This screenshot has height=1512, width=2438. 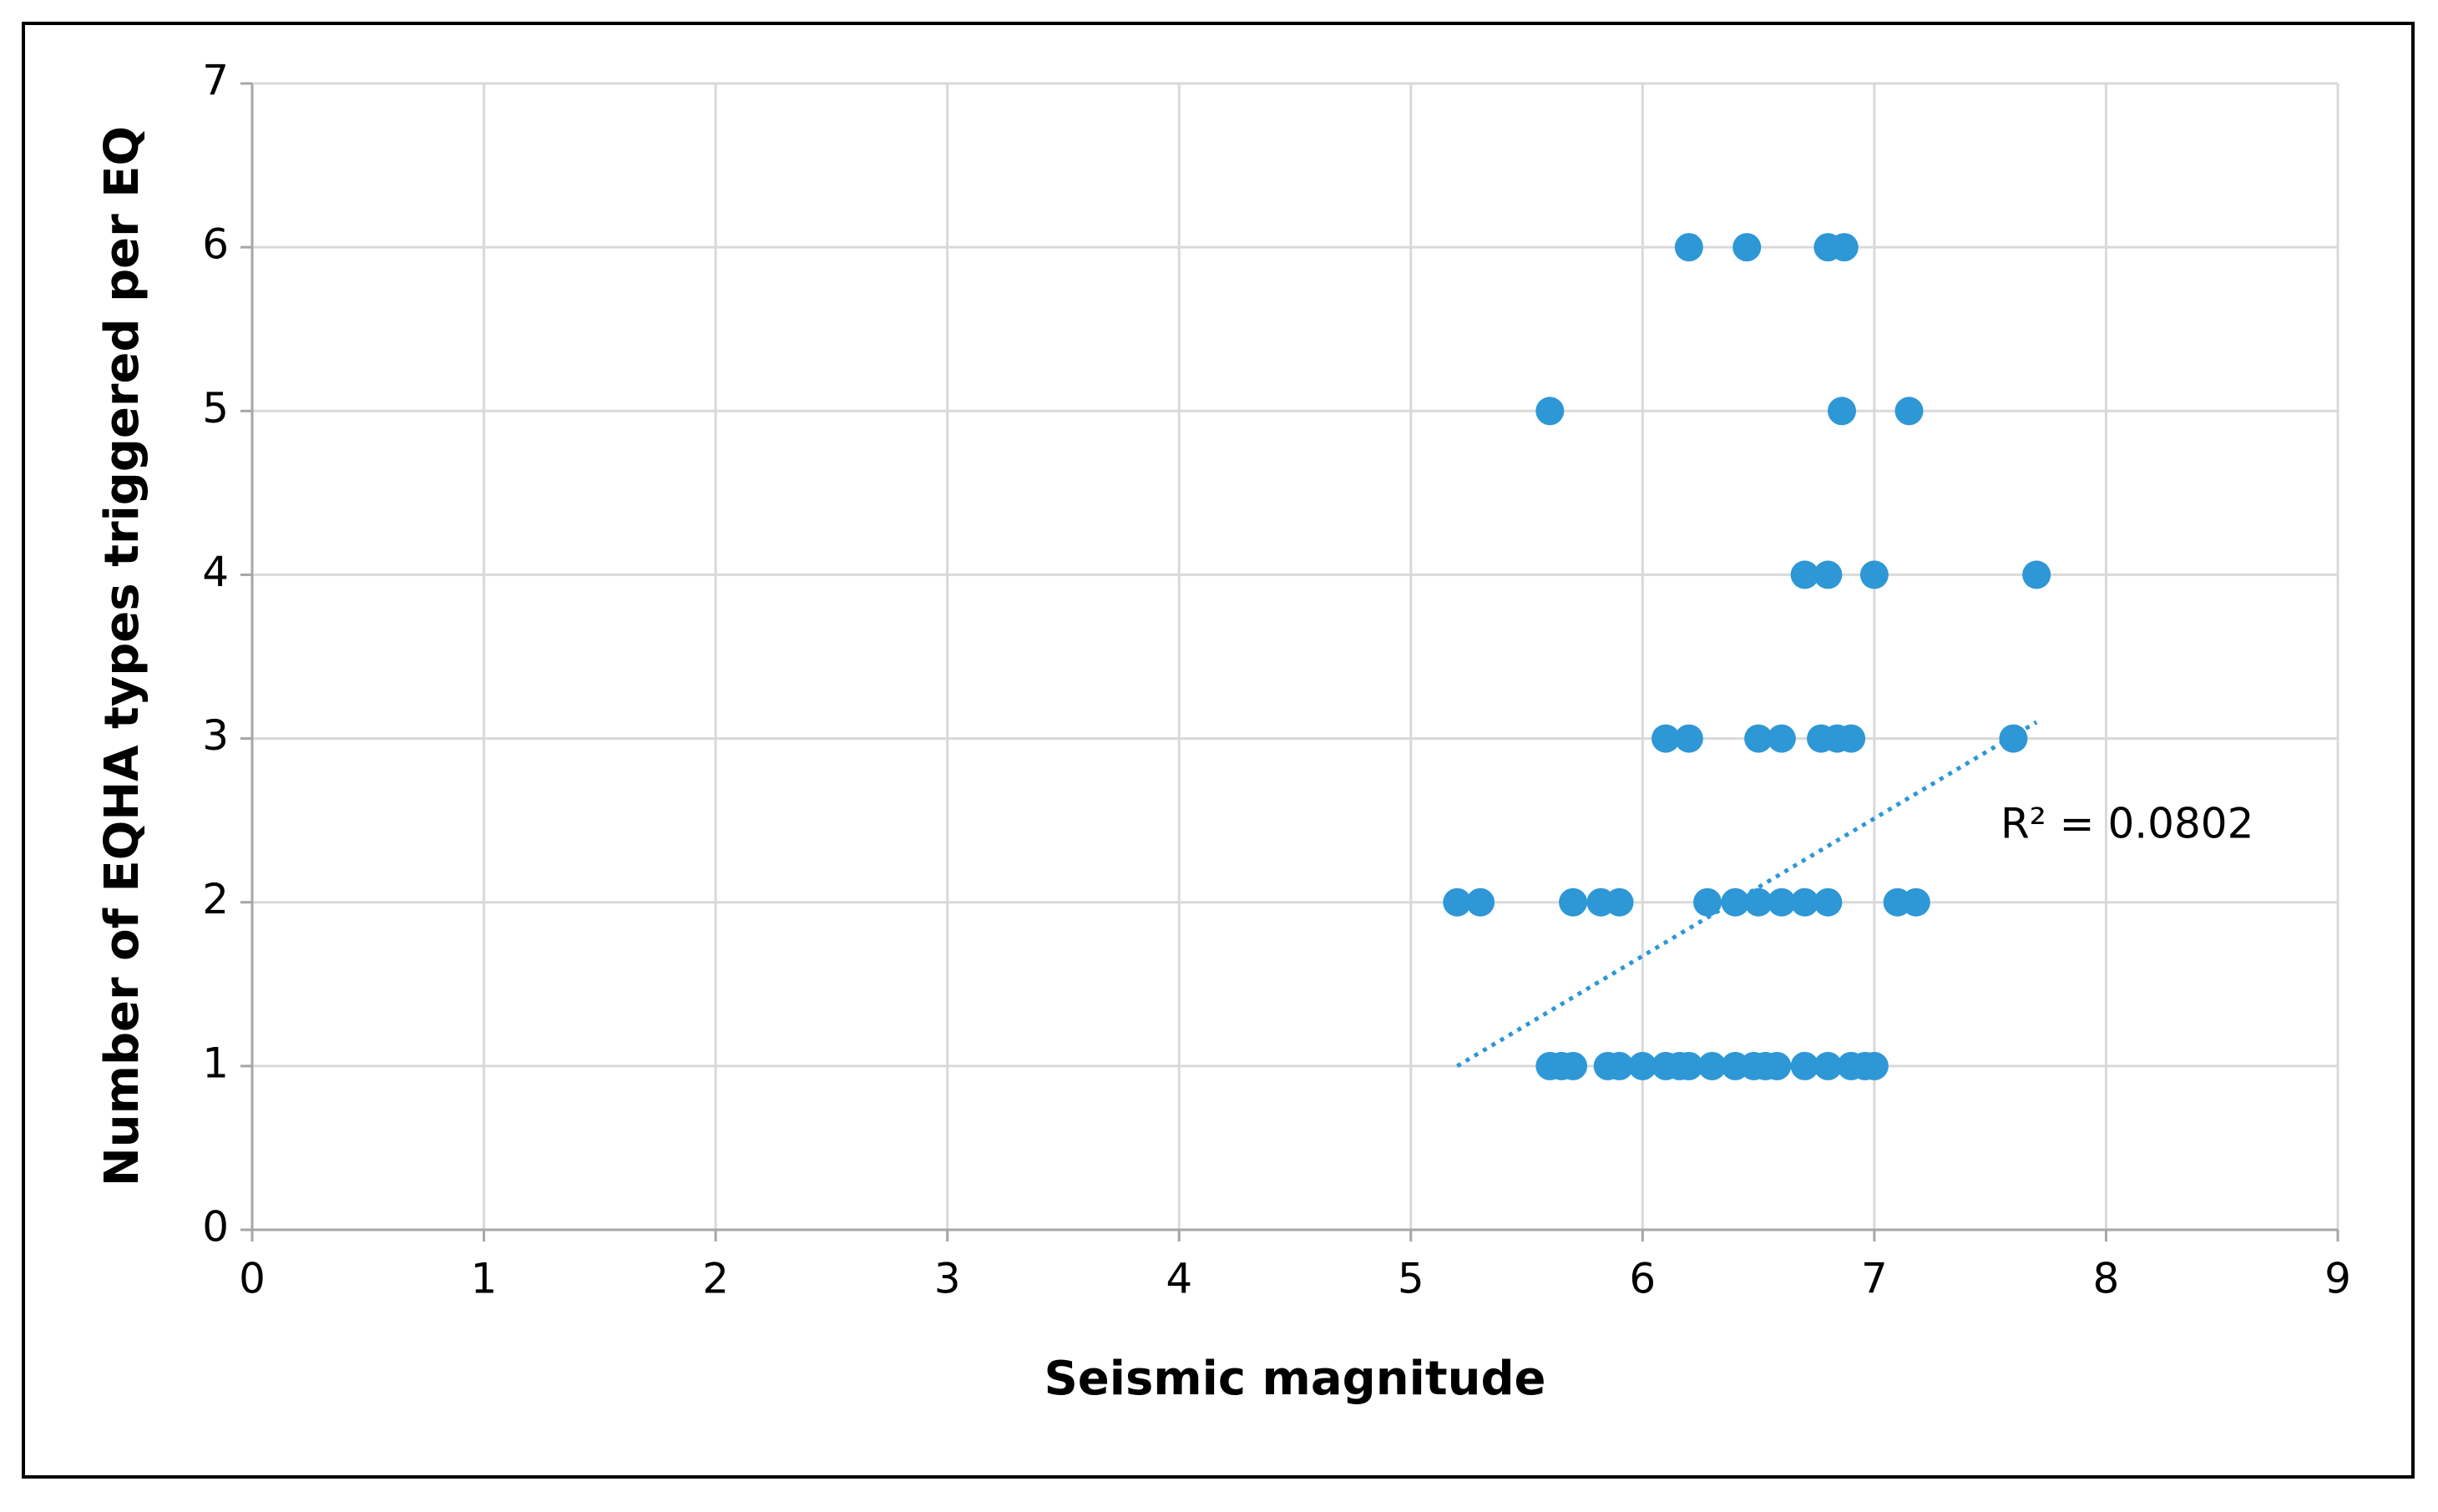 I want to click on x-tick-label: 8, so click(x=2106, y=1279).